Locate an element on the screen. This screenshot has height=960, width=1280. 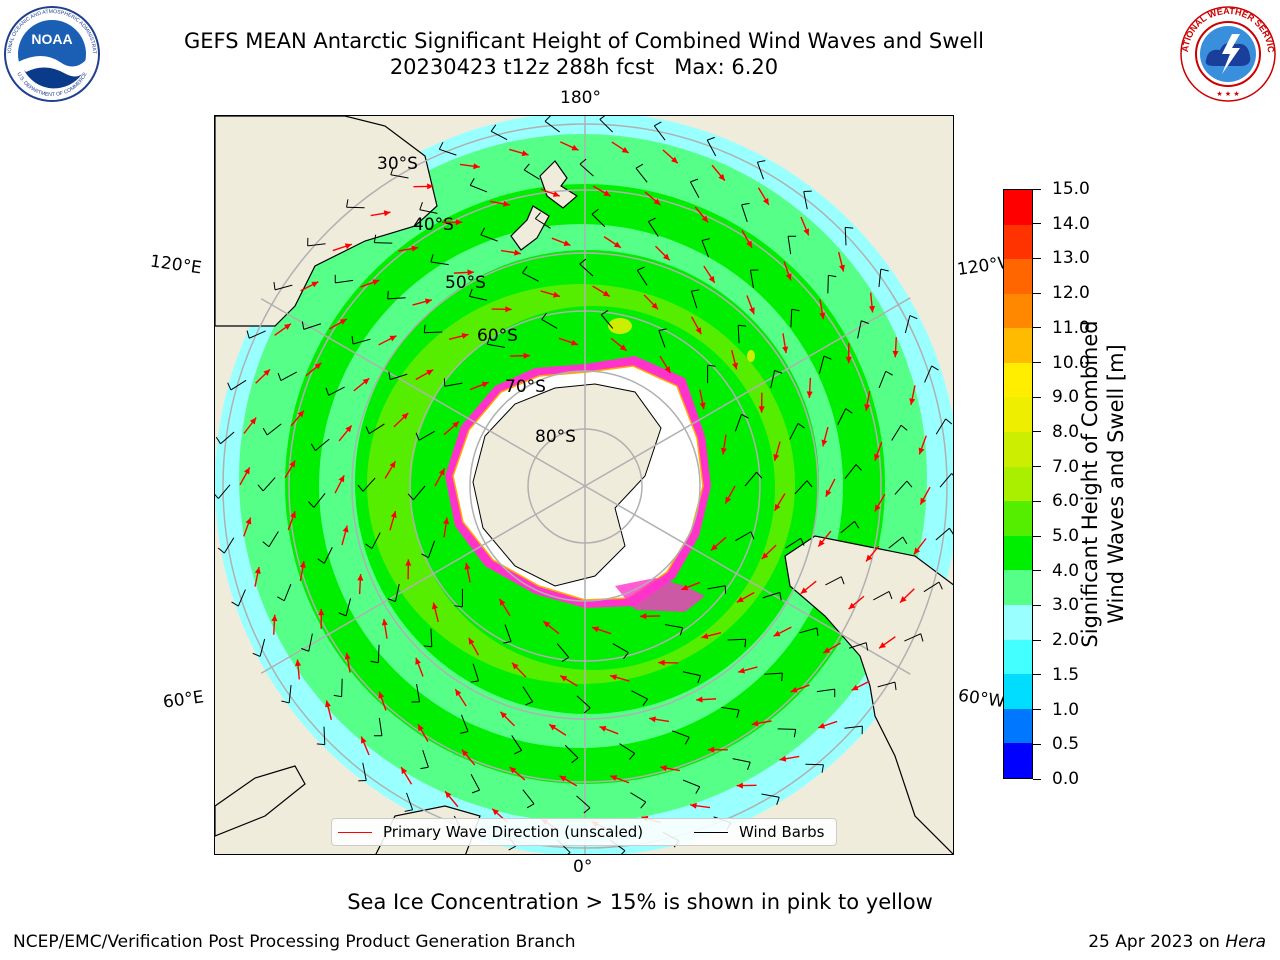
new-zealand-south is located at coordinates (559, 184).